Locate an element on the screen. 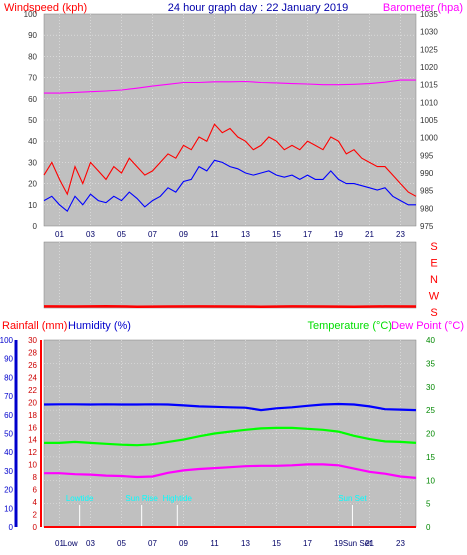 This screenshot has height=555, width=467. humidity-tick-label: 60 is located at coordinates (8, 415).